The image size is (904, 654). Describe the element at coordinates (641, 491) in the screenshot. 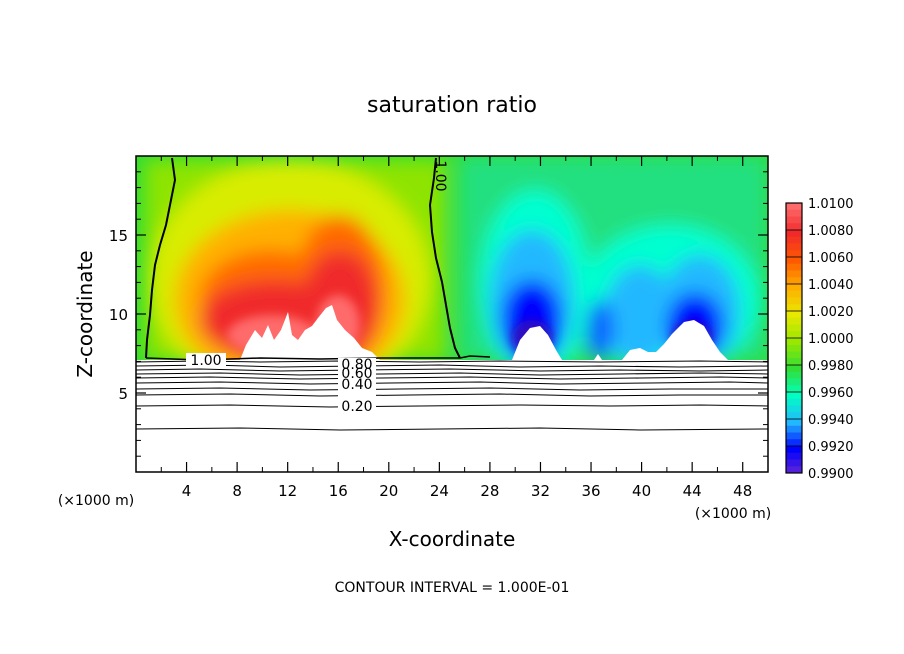

I see `x-tick-label: 40` at that location.